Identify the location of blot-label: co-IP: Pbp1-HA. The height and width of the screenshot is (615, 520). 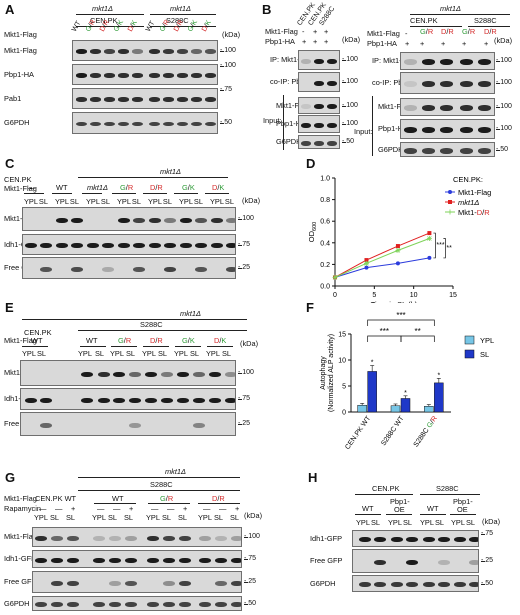
(296, 81).